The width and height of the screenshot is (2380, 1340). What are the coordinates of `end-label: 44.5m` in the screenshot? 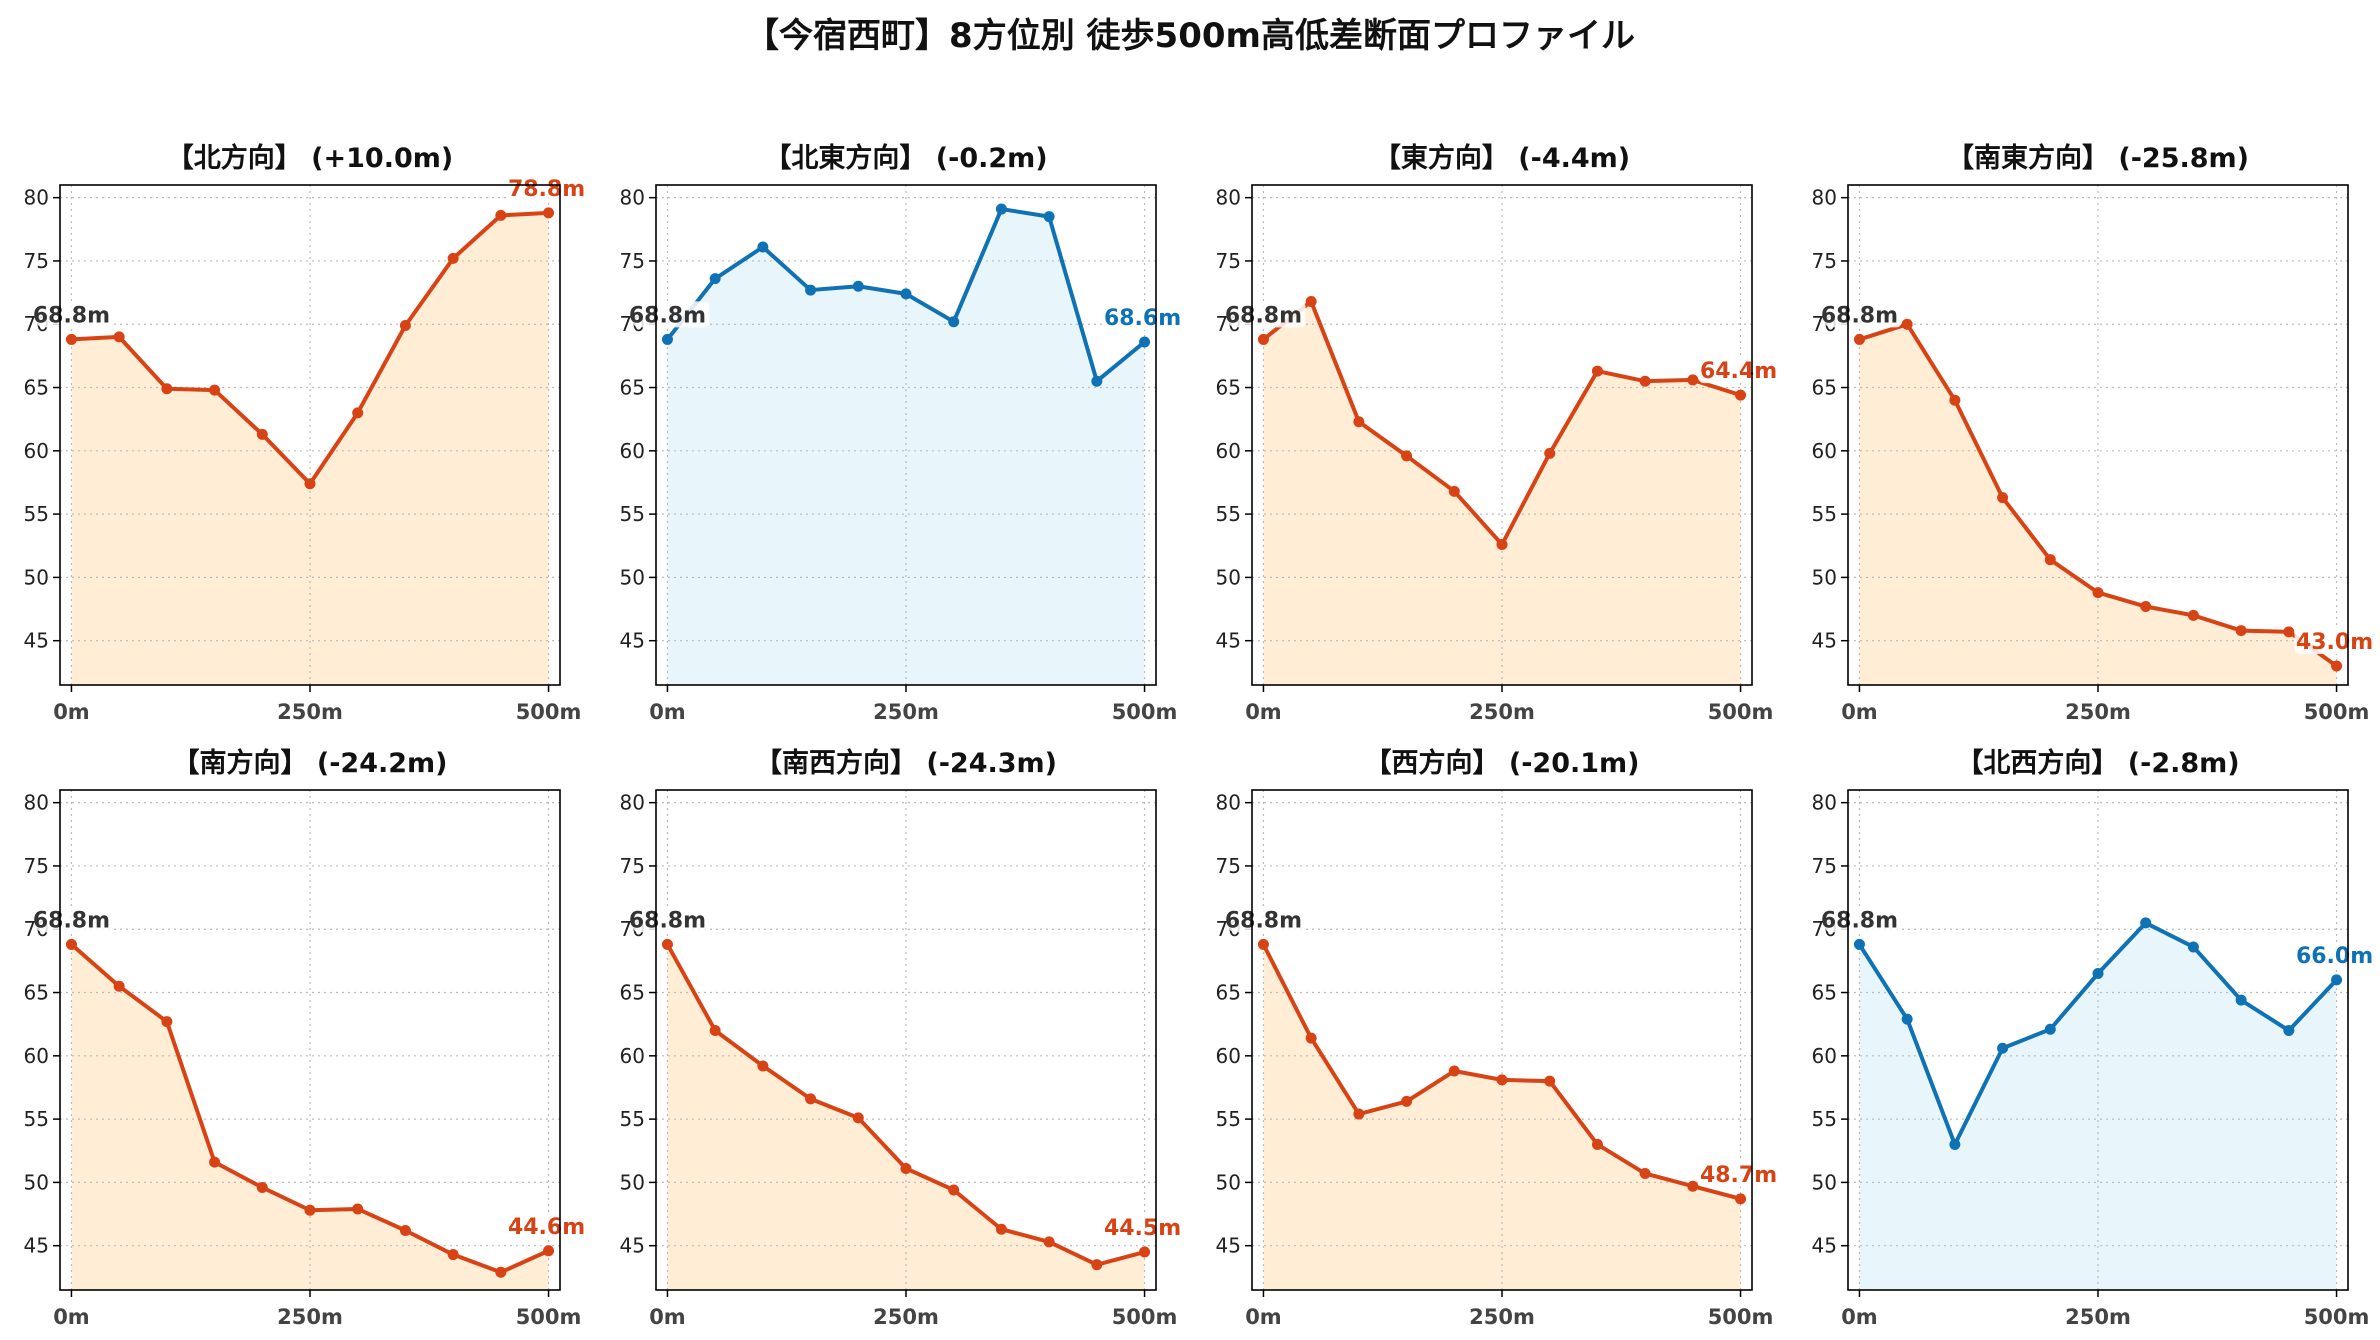 It's located at (1142, 1228).